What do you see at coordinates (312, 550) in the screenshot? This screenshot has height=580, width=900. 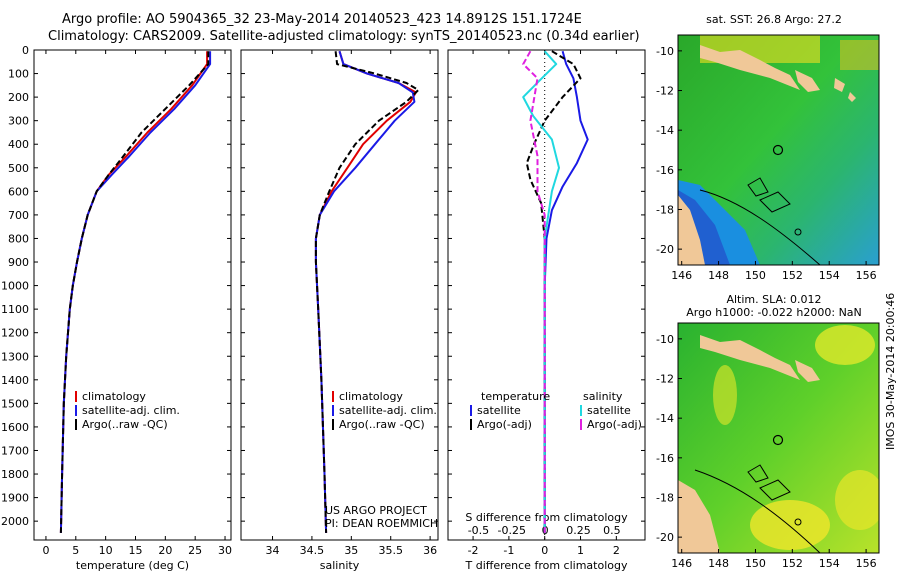 I see `x-tick-label: 34.5` at bounding box center [312, 550].